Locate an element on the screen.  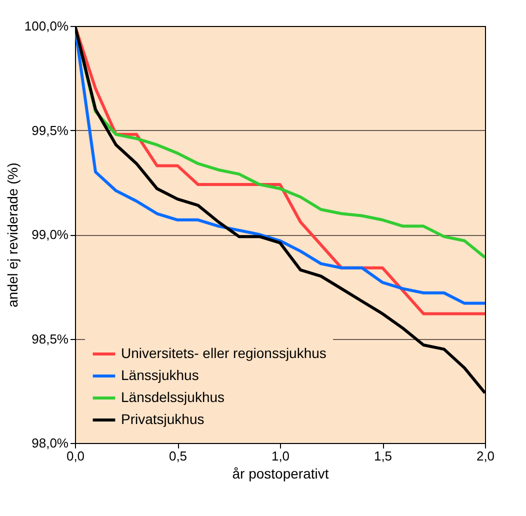
x-tick-label: 2,0 is located at coordinates (485, 456).